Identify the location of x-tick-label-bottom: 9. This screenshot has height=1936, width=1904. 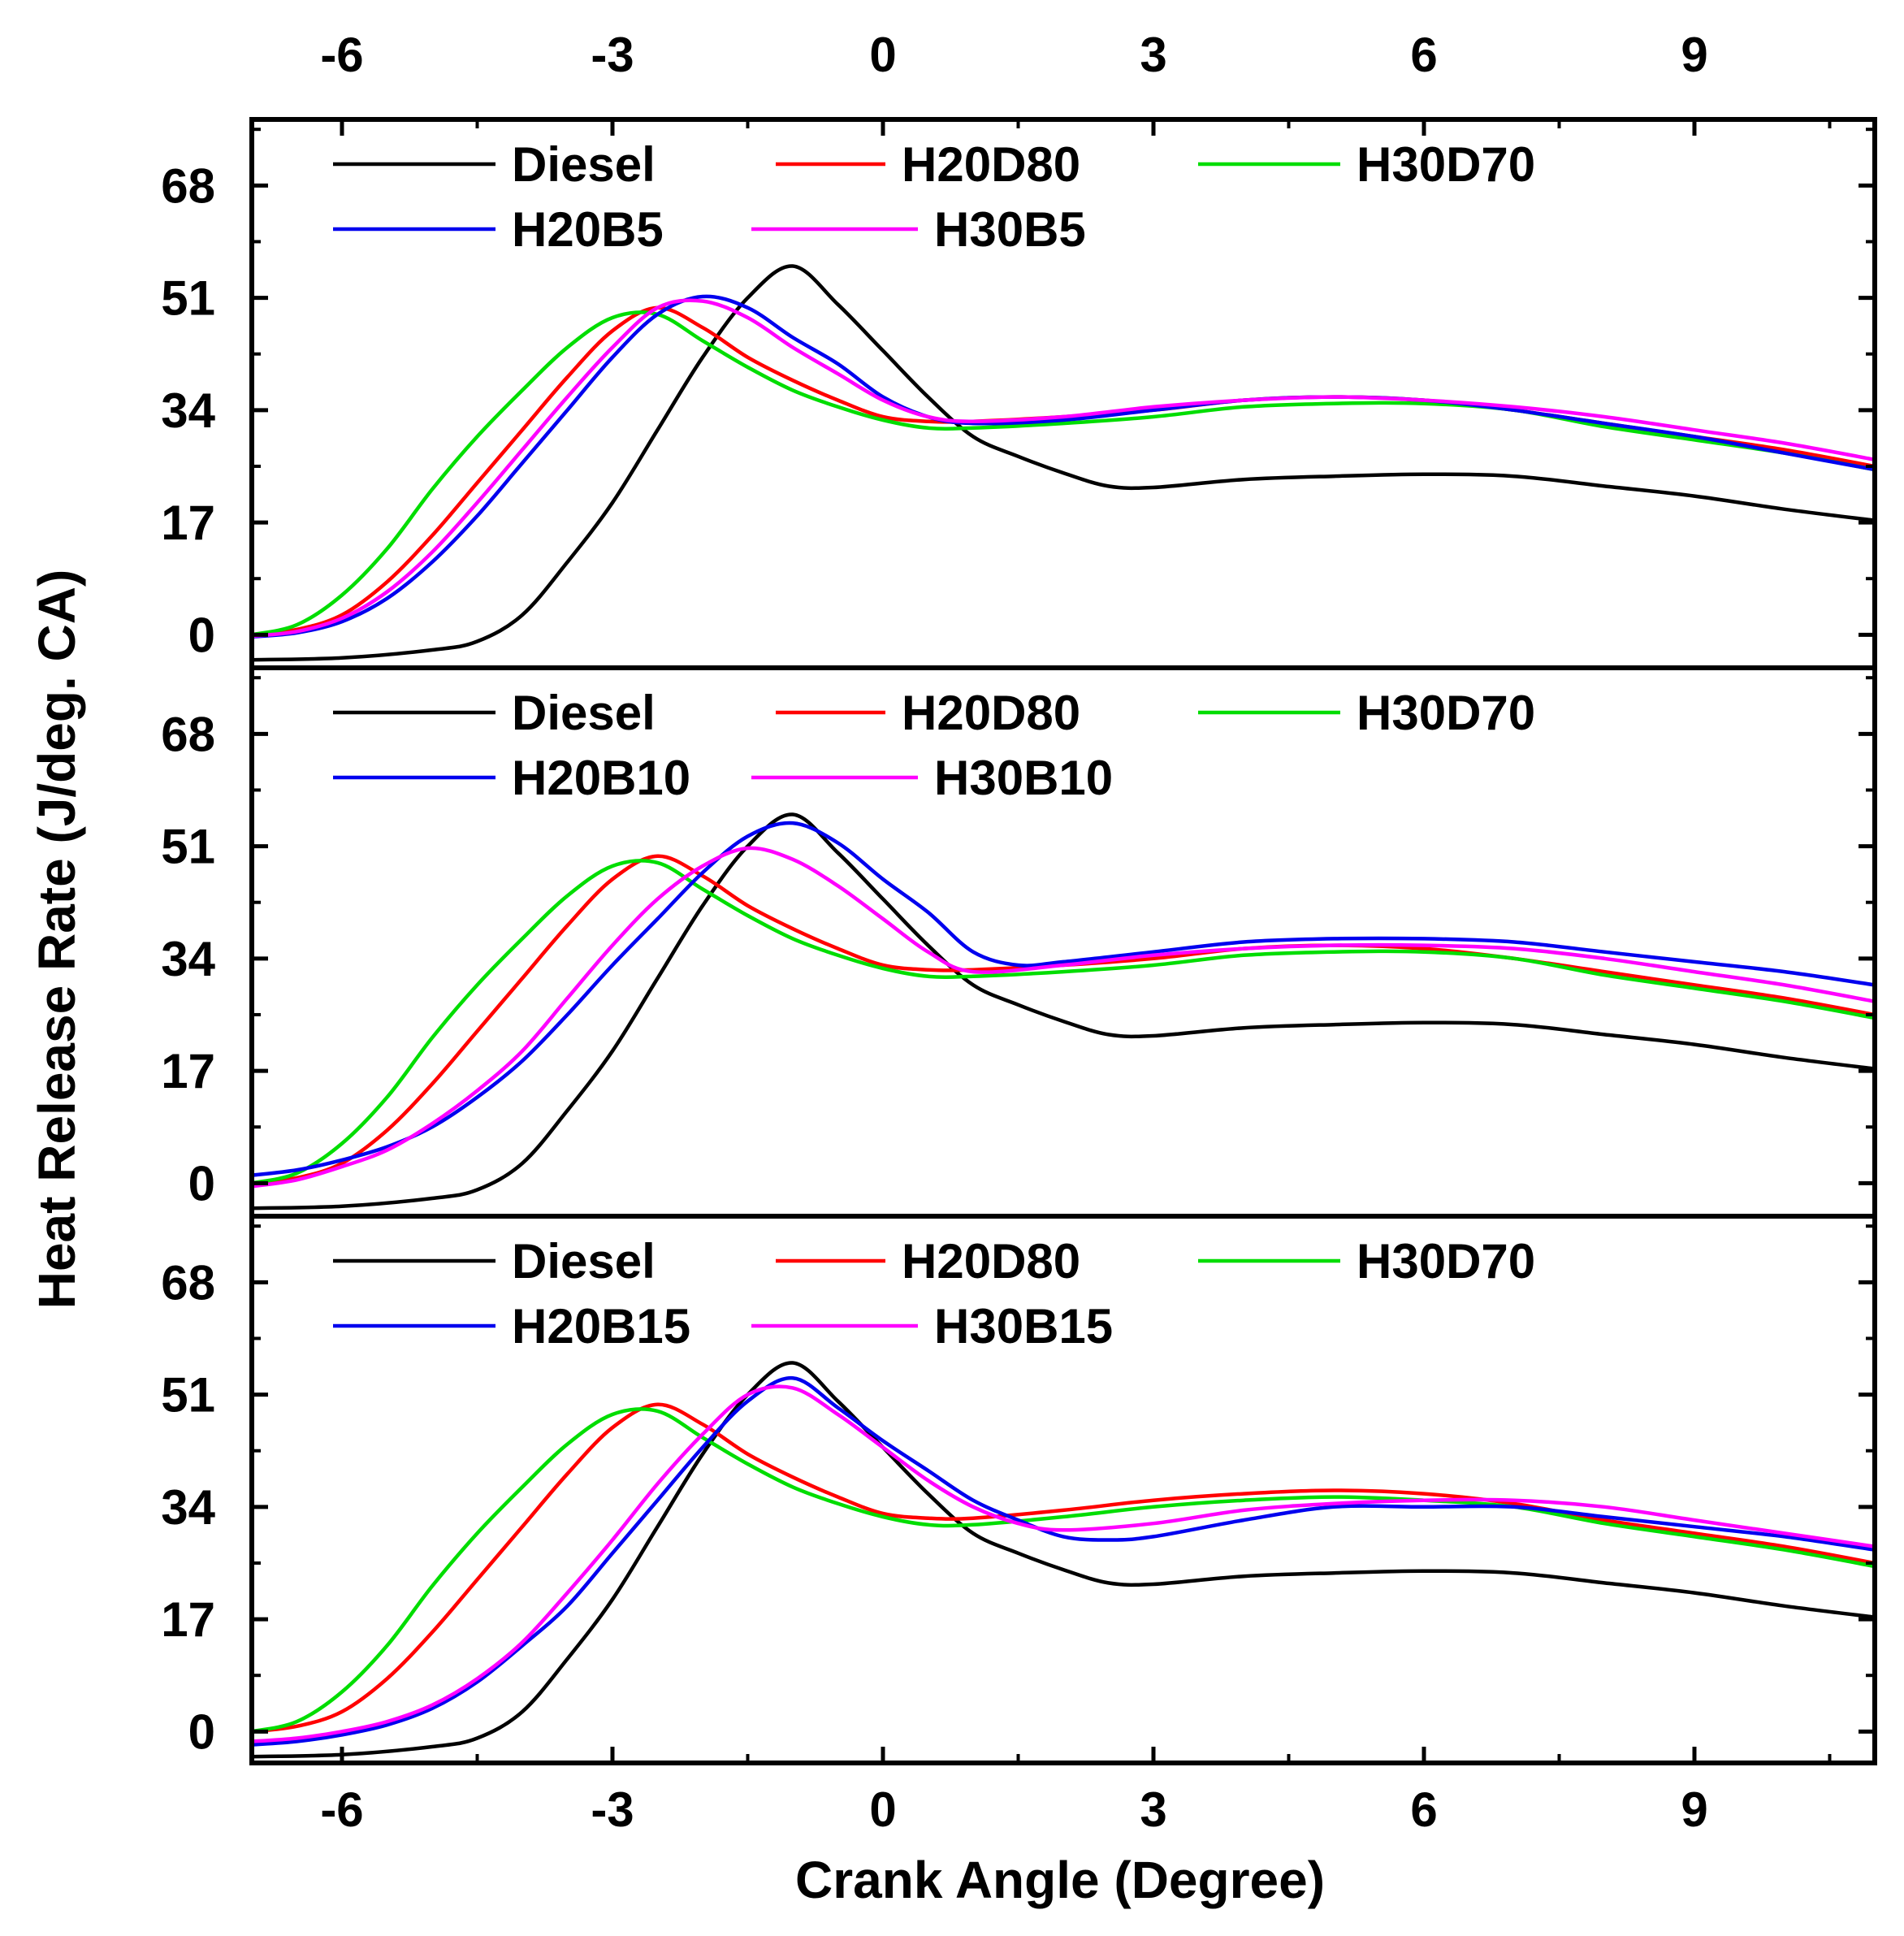
(1694, 1809).